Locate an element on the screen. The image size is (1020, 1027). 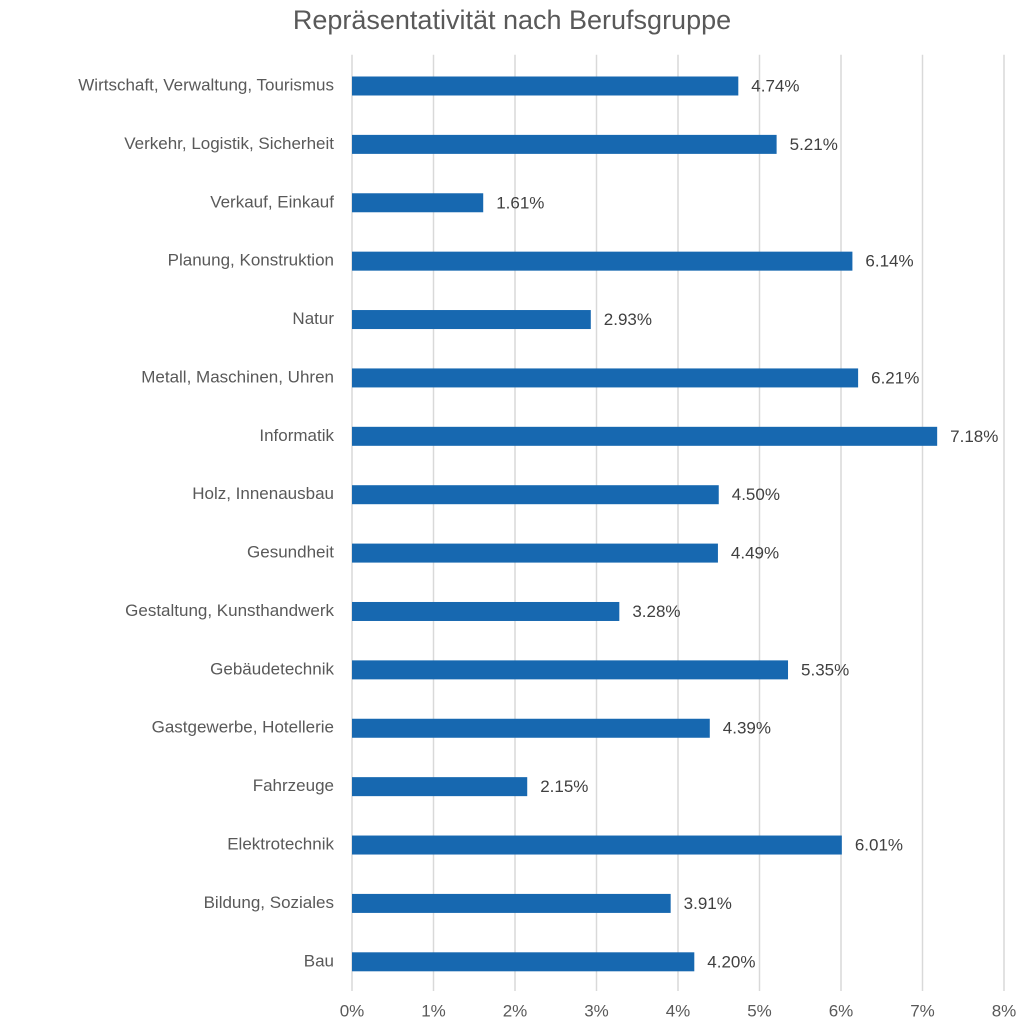
y-tick-label: Verkauf, Einkauf is located at coordinates (272, 201).